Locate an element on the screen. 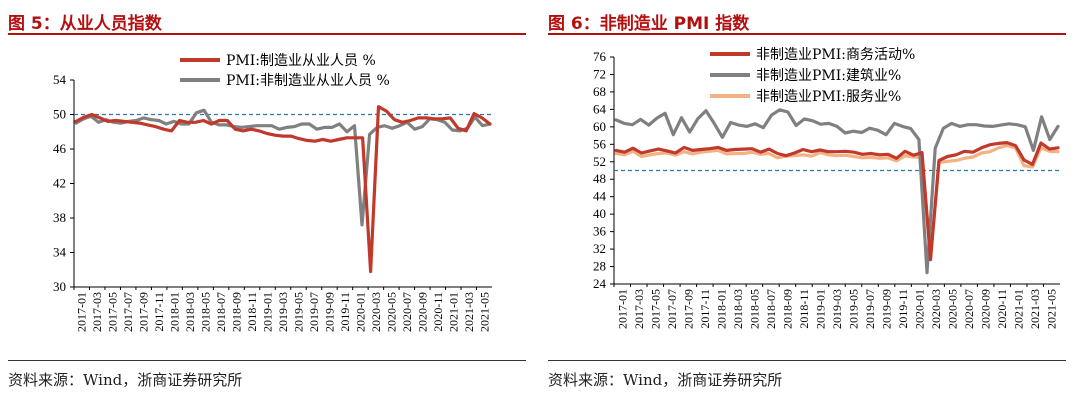 The image size is (1080, 405). right-x-tick-label: 2019-05 is located at coordinates (854, 309).